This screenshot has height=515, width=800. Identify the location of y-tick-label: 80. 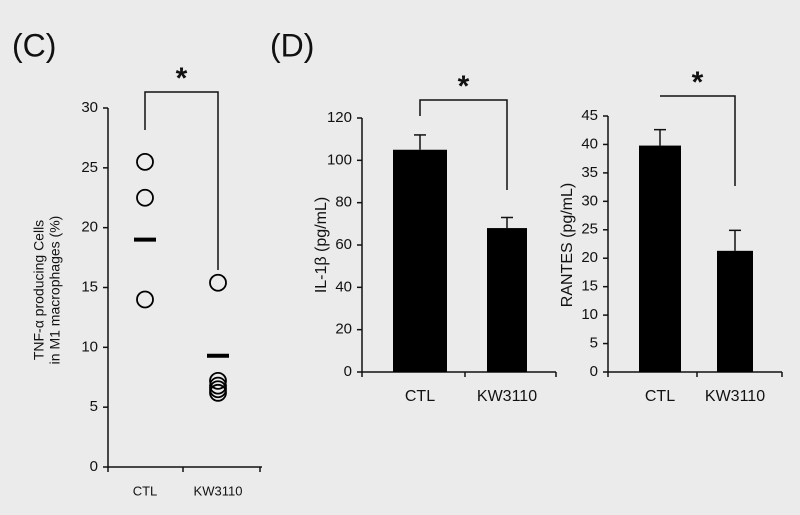
(343, 202).